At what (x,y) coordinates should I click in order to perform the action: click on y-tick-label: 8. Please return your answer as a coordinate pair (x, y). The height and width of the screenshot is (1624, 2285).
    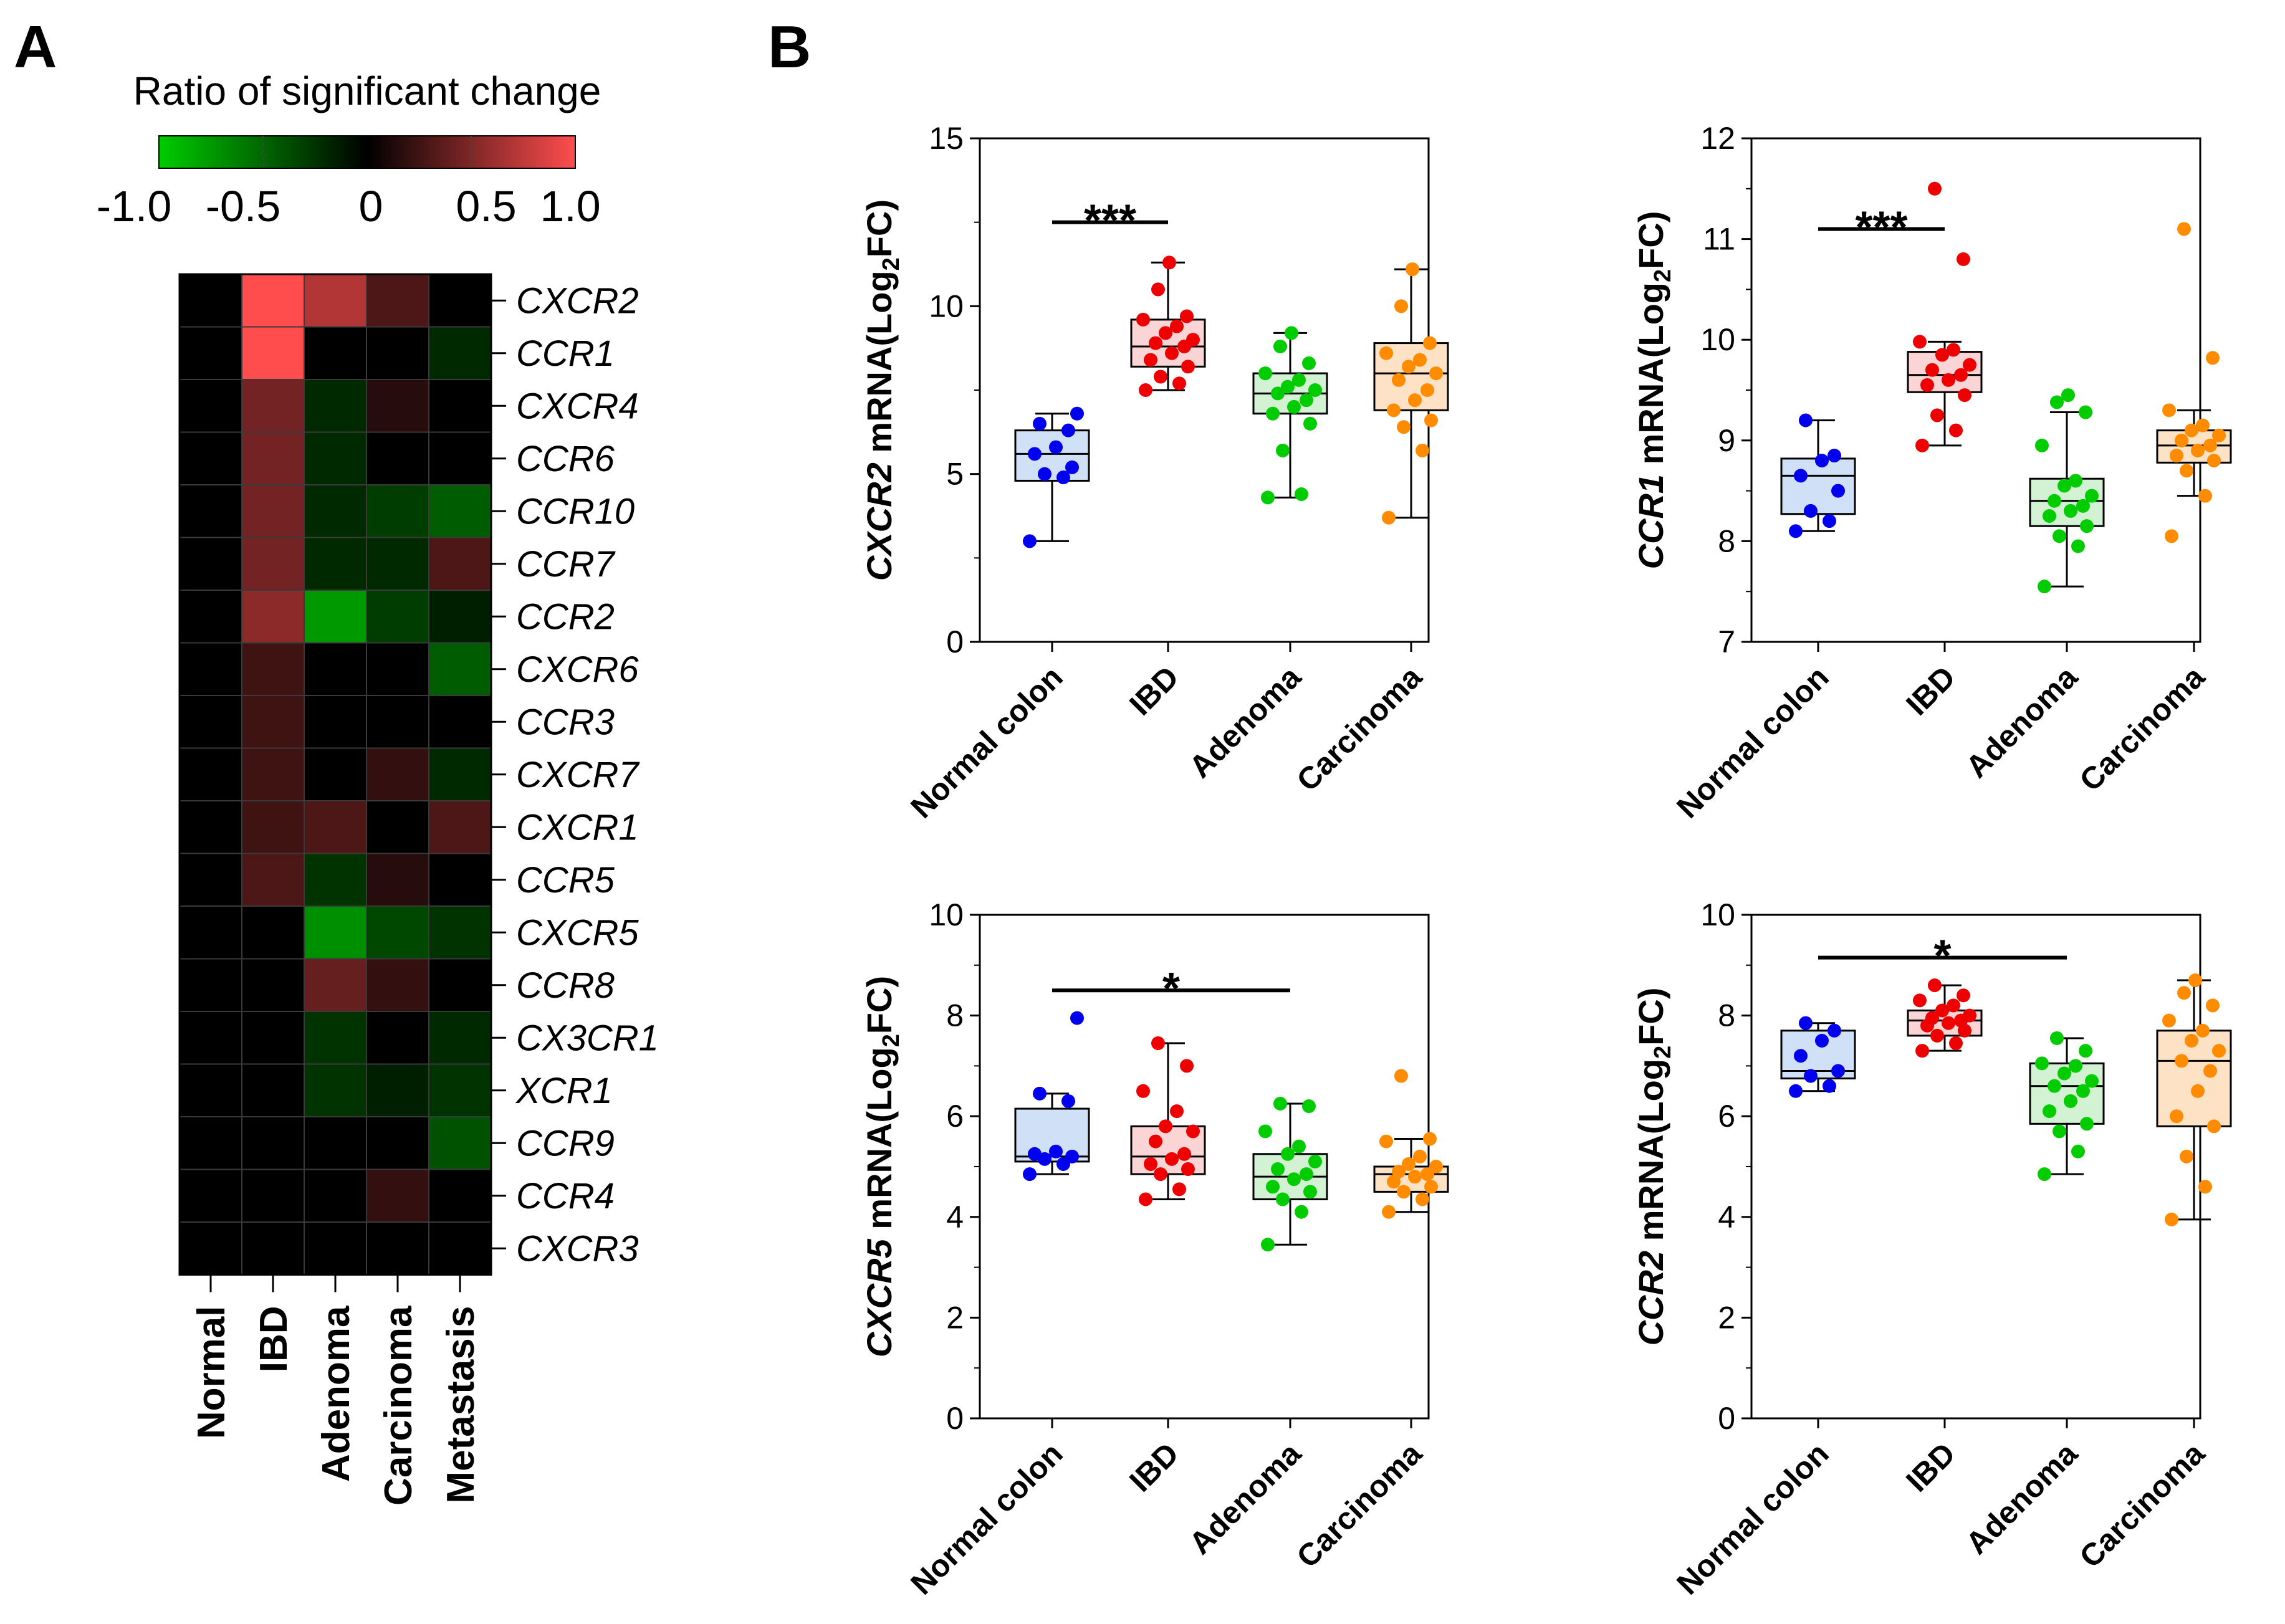
    Looking at the image, I should click on (1726, 1016).